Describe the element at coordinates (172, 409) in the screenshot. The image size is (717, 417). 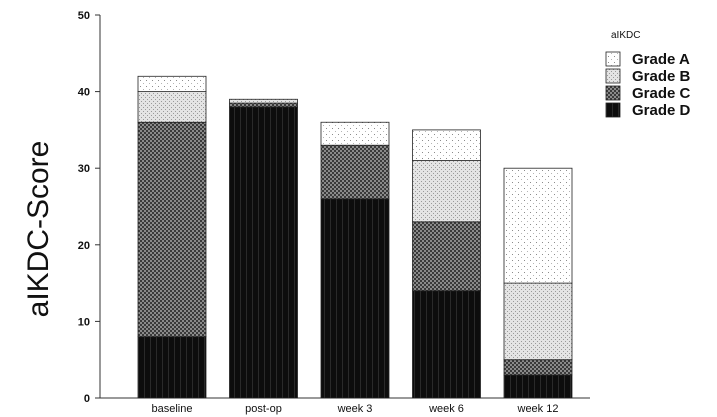
I see `x-tick-label: baseline` at that location.